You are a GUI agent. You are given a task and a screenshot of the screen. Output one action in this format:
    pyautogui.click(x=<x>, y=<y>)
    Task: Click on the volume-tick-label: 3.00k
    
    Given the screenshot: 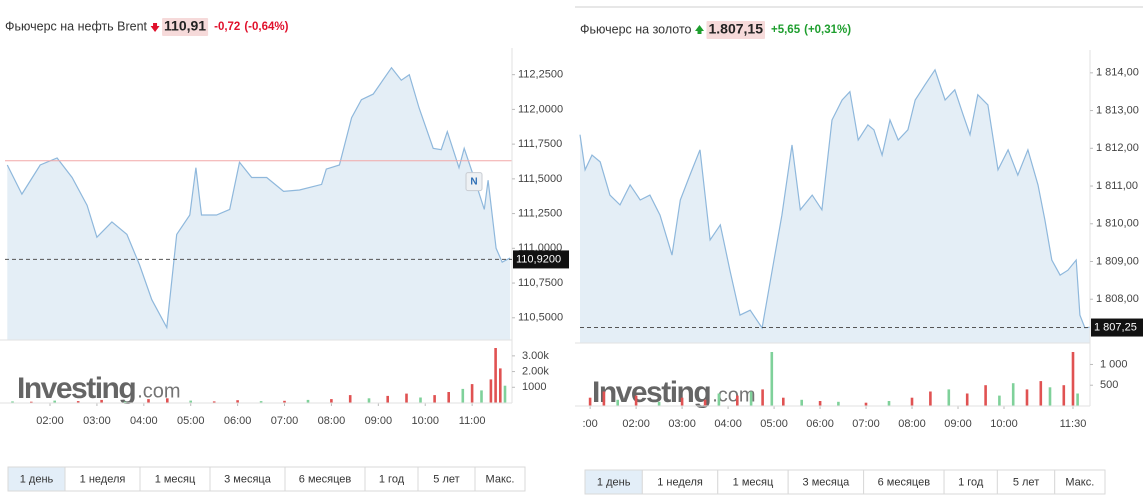 What is the action you would take?
    pyautogui.click(x=535, y=356)
    